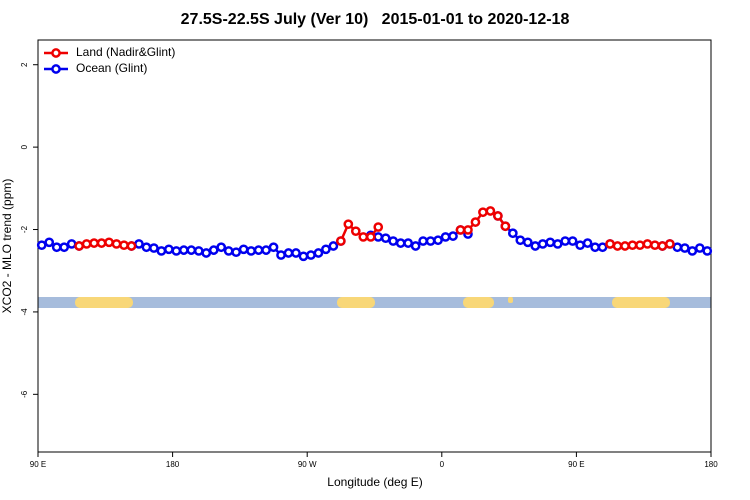  Describe the element at coordinates (125, 52) in the screenshot. I see `legend-label: Land (Nadir&Glint)` at that location.